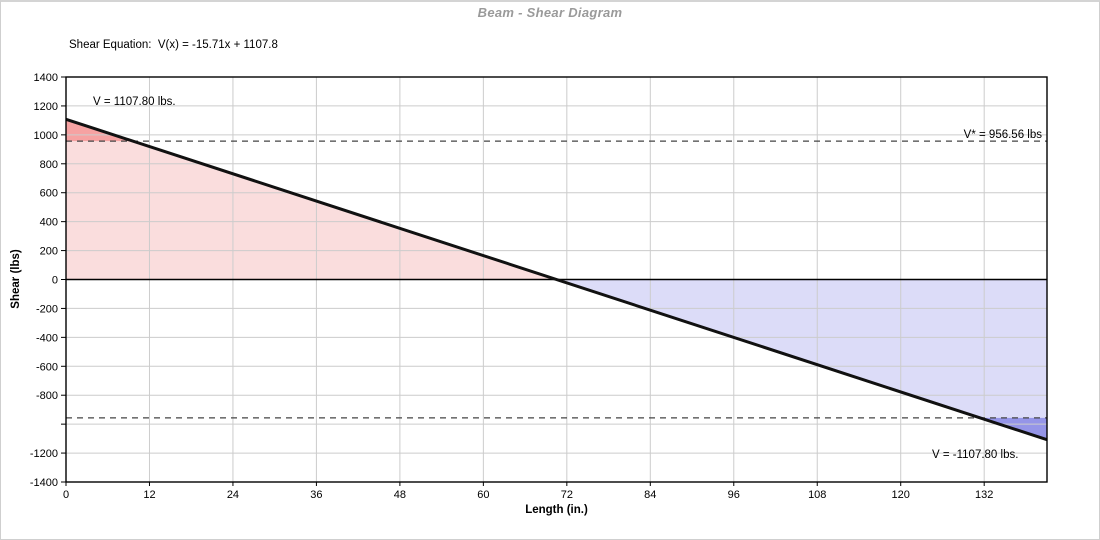 This screenshot has height=540, width=1100. What do you see at coordinates (817, 495) in the screenshot?
I see `x-tick-label: 108` at bounding box center [817, 495].